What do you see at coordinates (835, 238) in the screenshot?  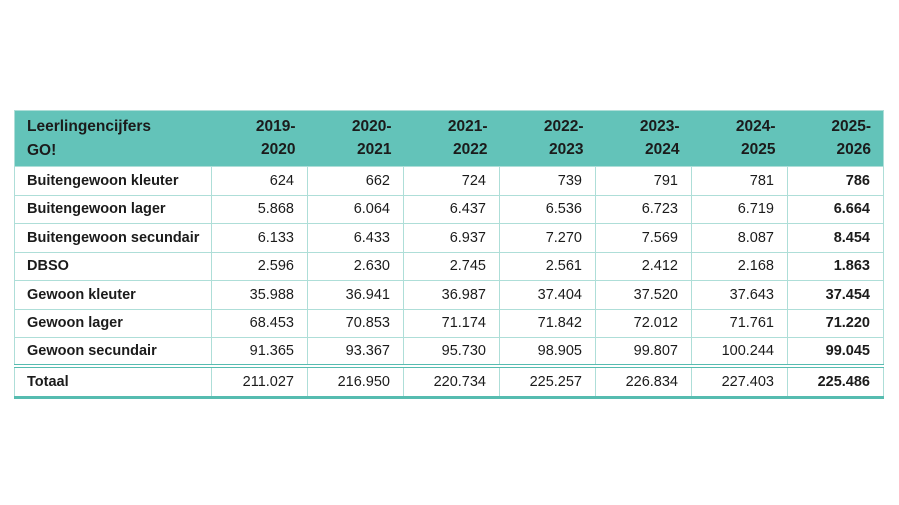 I see `cell-6: 8.454` at bounding box center [835, 238].